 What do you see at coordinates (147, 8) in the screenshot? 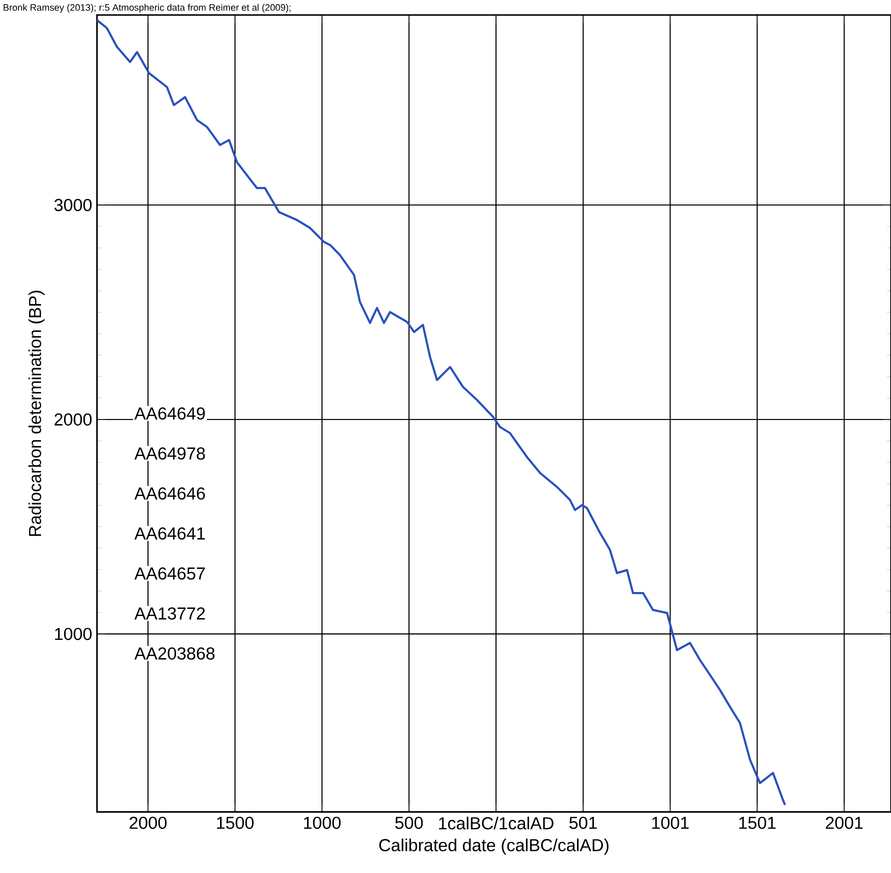
I see `chart-title: Bronk Ramsey (2013); r:5 Atmospheric data from Reimer et al (2009);` at bounding box center [147, 8].